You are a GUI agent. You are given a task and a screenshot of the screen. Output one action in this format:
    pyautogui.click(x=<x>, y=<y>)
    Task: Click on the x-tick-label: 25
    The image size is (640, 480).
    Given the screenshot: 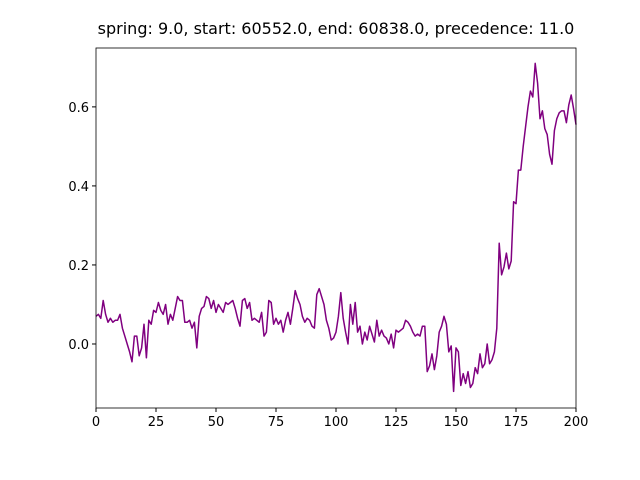 What is the action you would take?
    pyautogui.click(x=156, y=422)
    